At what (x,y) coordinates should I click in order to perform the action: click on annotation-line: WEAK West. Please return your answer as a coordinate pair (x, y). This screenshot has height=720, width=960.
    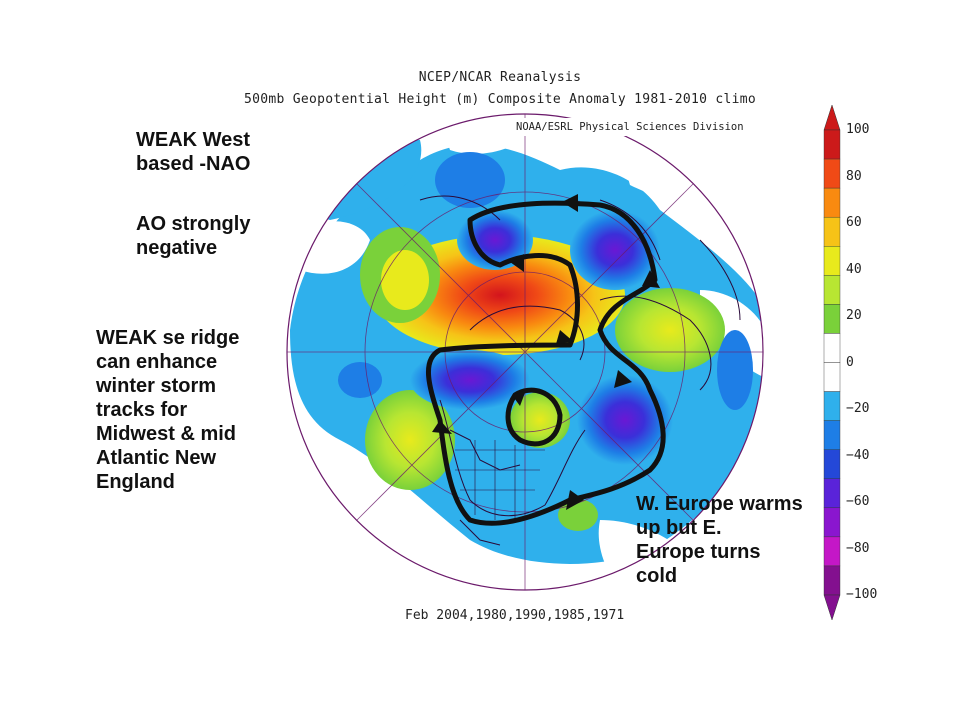
    Looking at the image, I should click on (193, 140).